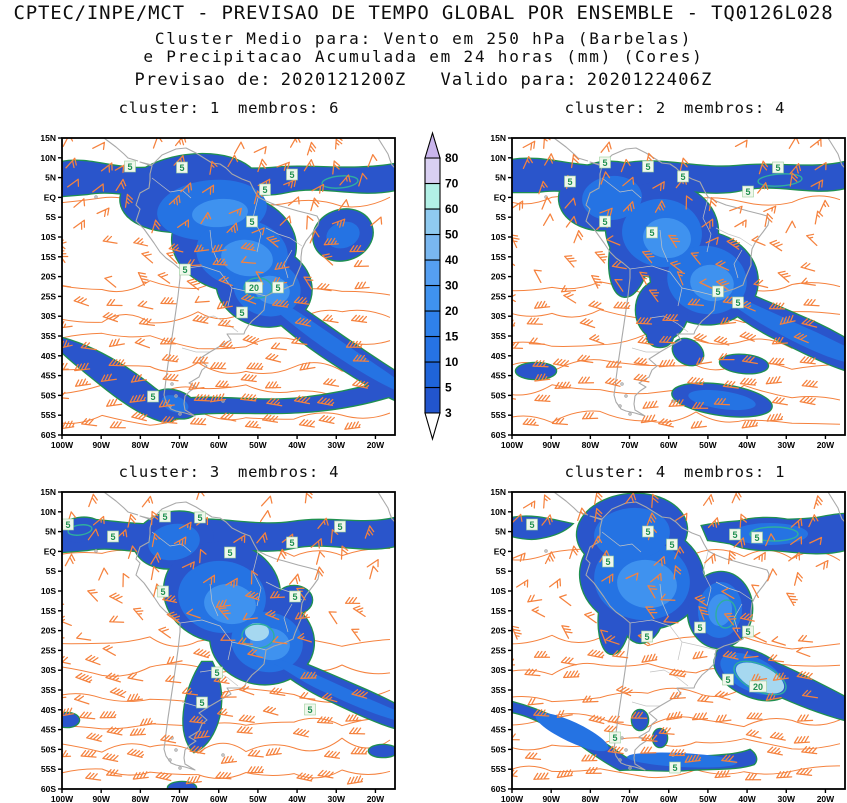  Describe the element at coordinates (289, 108) in the screenshot. I see `cluster-1-membros: membros: 6` at that location.